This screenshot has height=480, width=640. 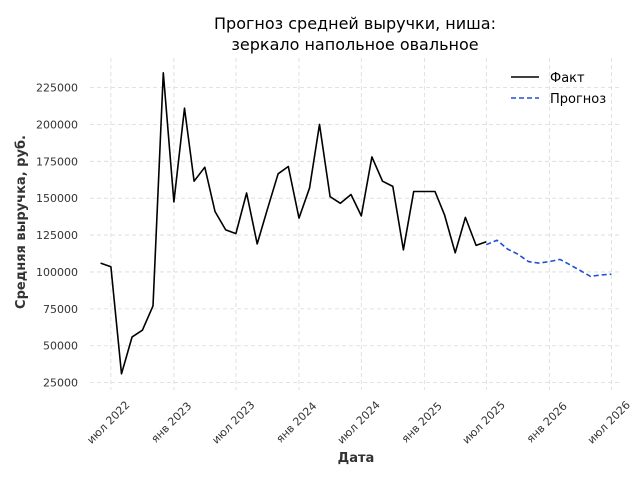 What do you see at coordinates (57, 161) in the screenshot?
I see `y-tick-label: 175000` at bounding box center [57, 161].